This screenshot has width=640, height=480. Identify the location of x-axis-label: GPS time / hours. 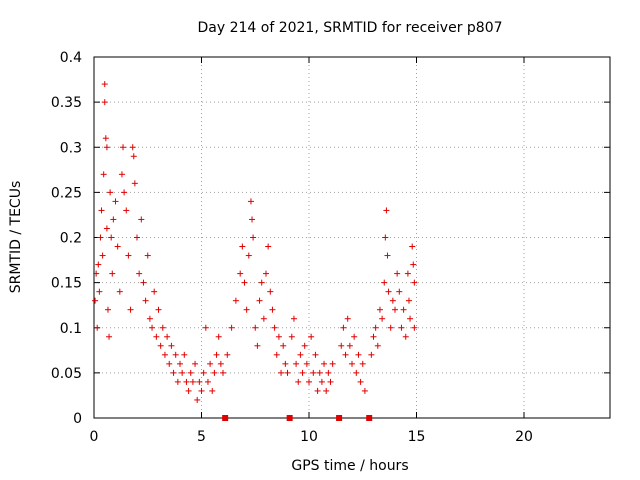
(349, 466).